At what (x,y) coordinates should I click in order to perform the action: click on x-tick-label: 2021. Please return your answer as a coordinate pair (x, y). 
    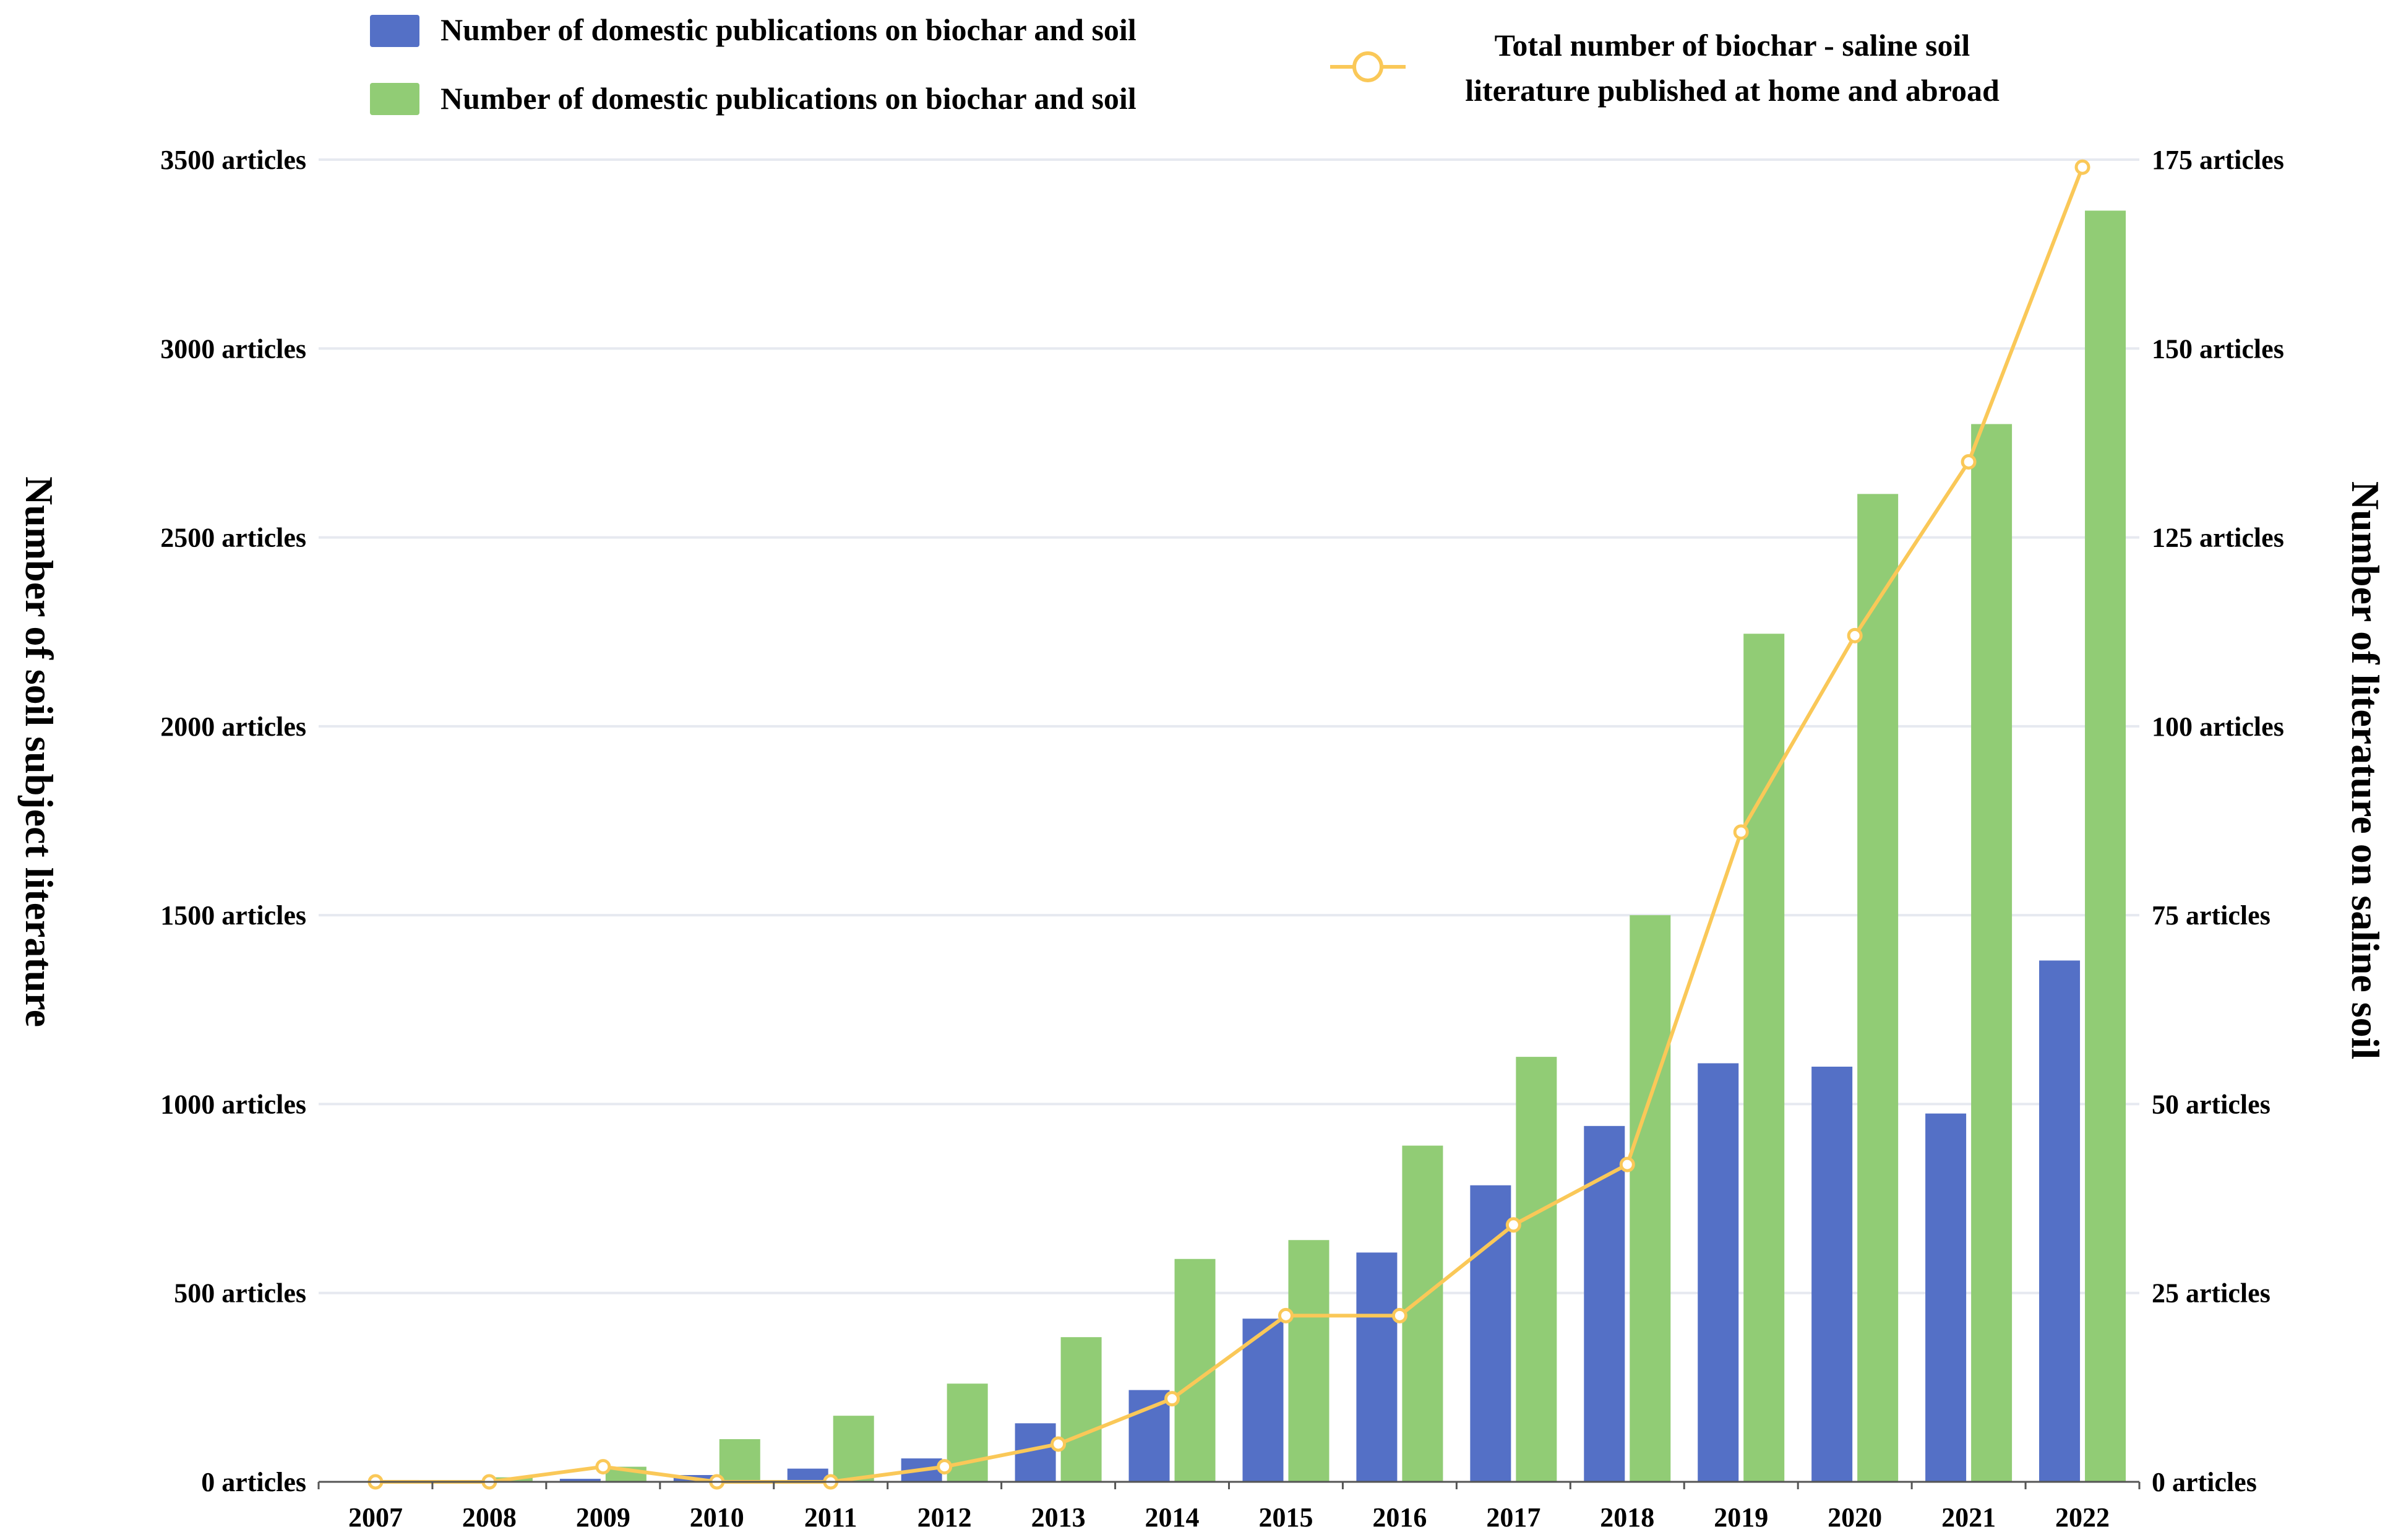
    Looking at the image, I should click on (1969, 1518).